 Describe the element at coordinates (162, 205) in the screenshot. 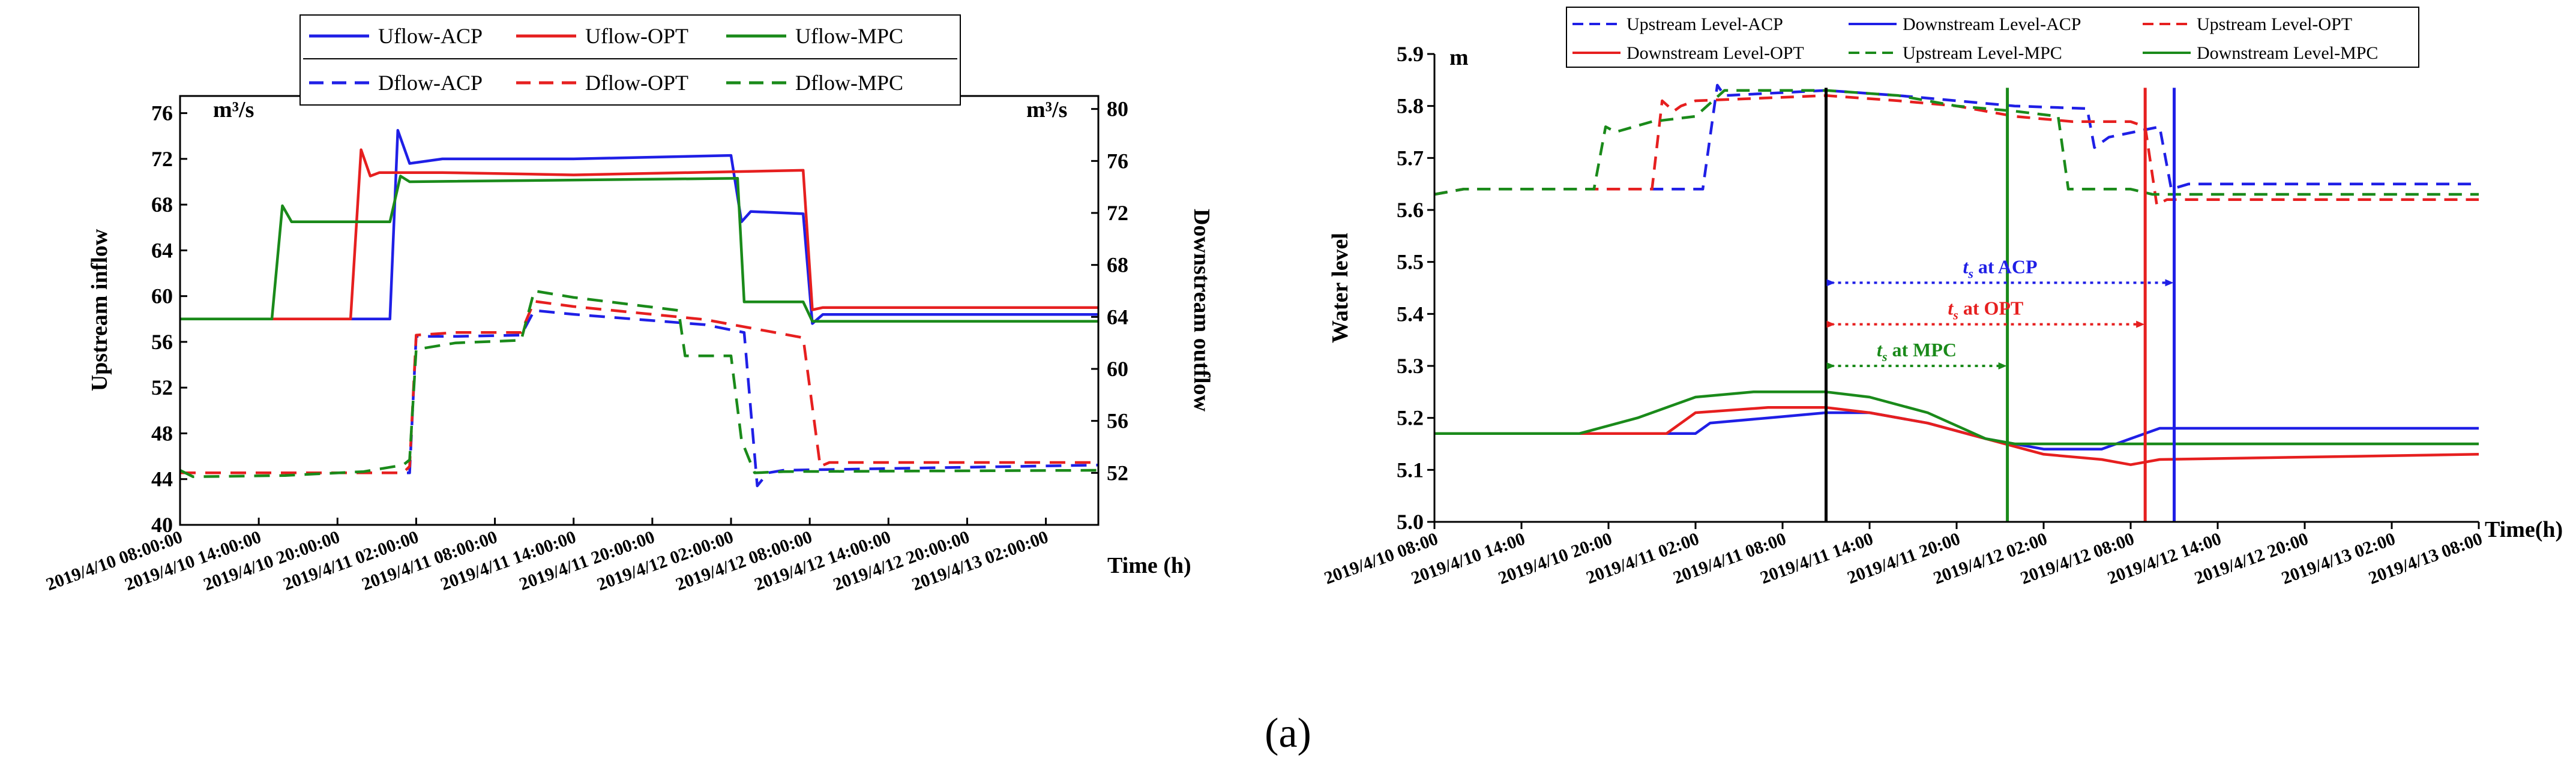

I see `flow-y-tick-label: 68` at that location.